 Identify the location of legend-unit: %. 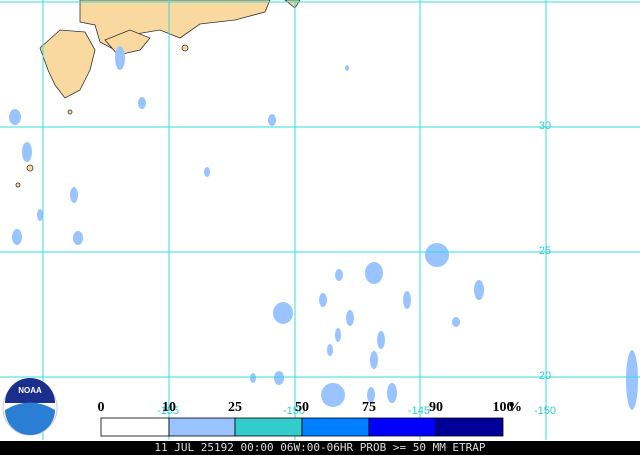
(515, 407).